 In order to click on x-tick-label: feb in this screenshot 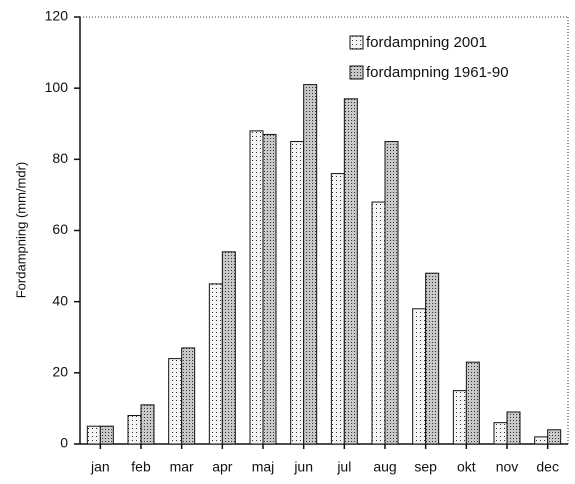, I will do `click(141, 467)`.